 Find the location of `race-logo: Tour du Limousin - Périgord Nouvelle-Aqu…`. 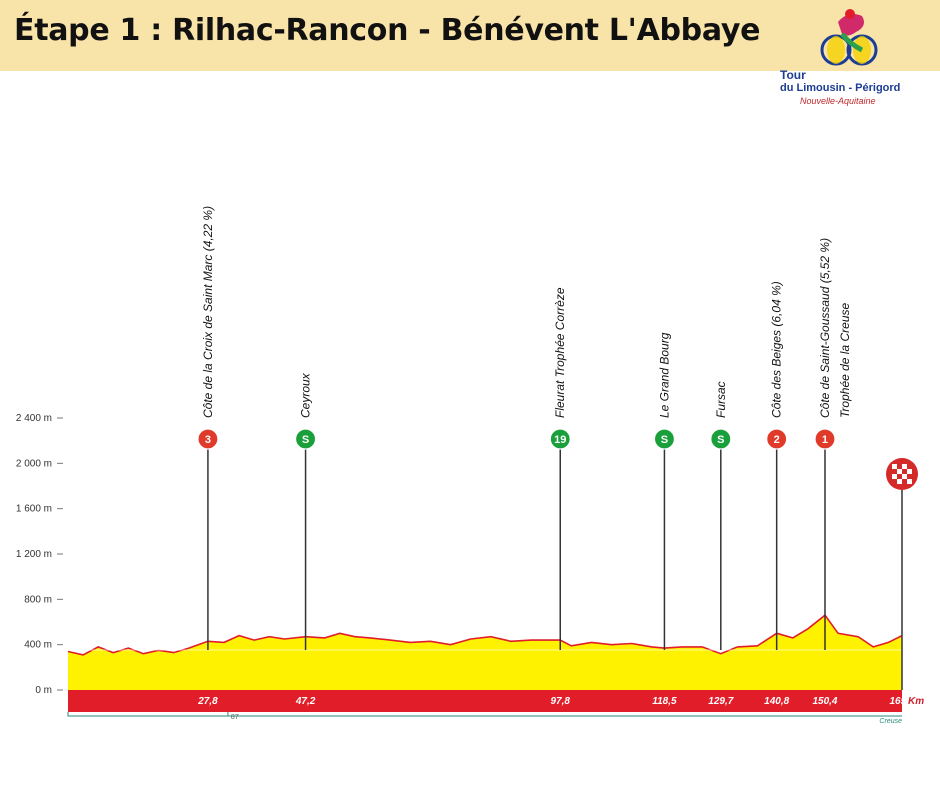

race-logo: Tour du Limousin - Périgord Nouvelle-Aqu… is located at coordinates (853, 58).